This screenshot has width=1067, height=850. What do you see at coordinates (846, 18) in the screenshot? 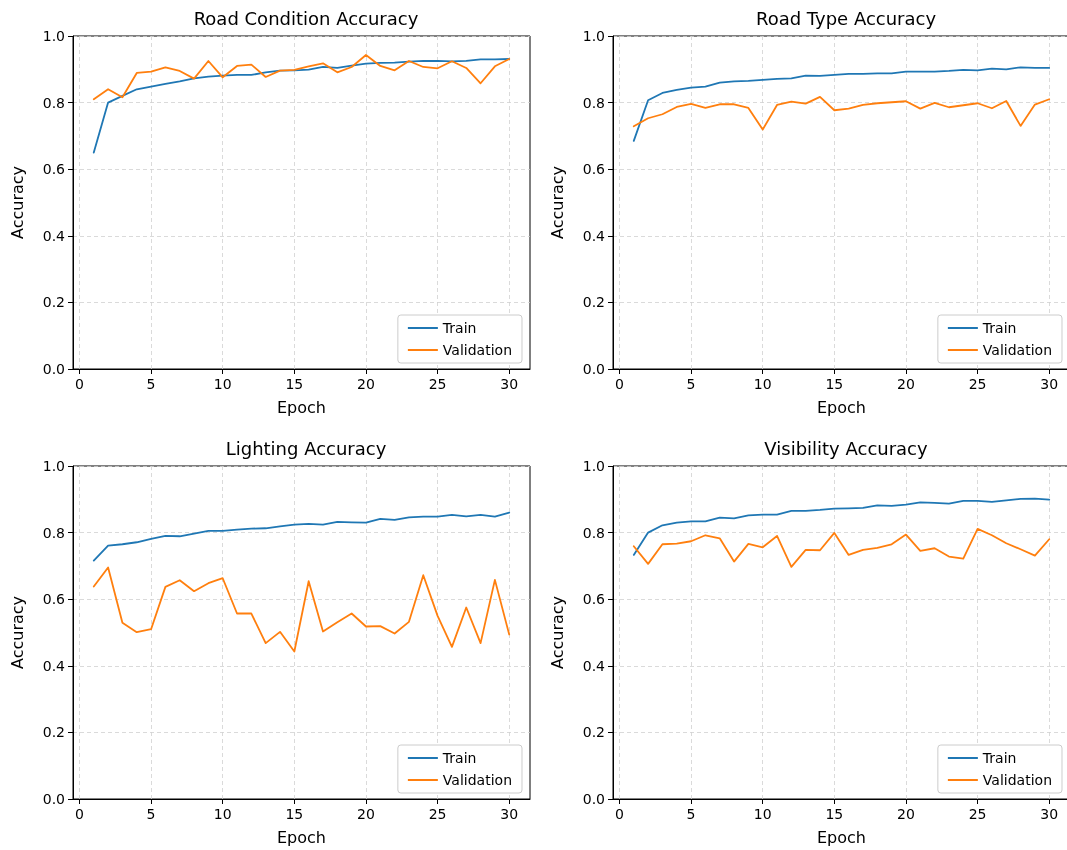
I see `chart-title: Road Type Accuracy` at bounding box center [846, 18].